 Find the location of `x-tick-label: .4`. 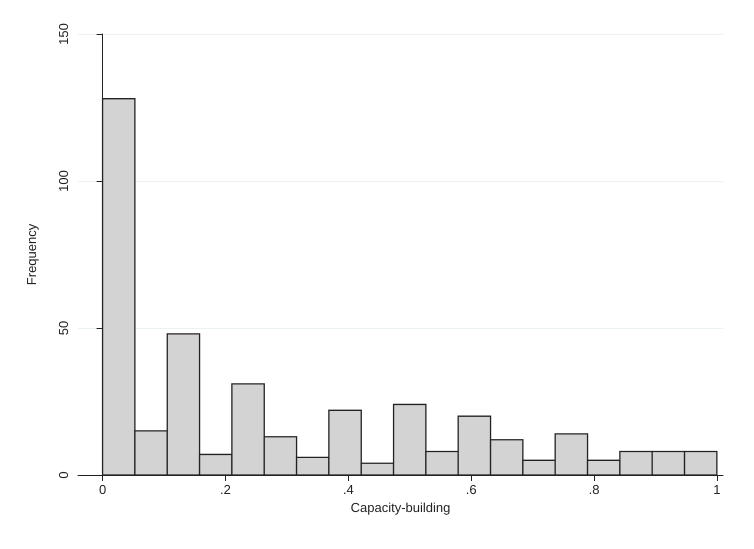

x-tick-label: .4 is located at coordinates (348, 489).